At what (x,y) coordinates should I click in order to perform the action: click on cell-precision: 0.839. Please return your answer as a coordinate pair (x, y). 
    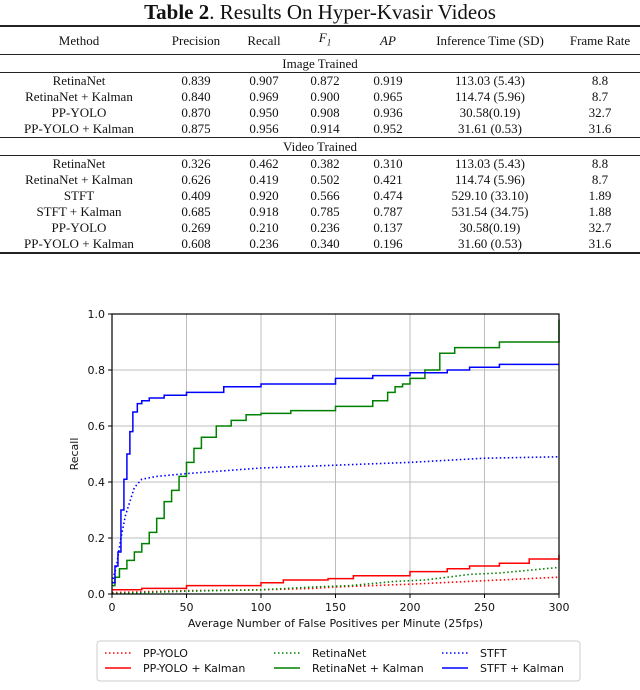
    Looking at the image, I should click on (196, 80).